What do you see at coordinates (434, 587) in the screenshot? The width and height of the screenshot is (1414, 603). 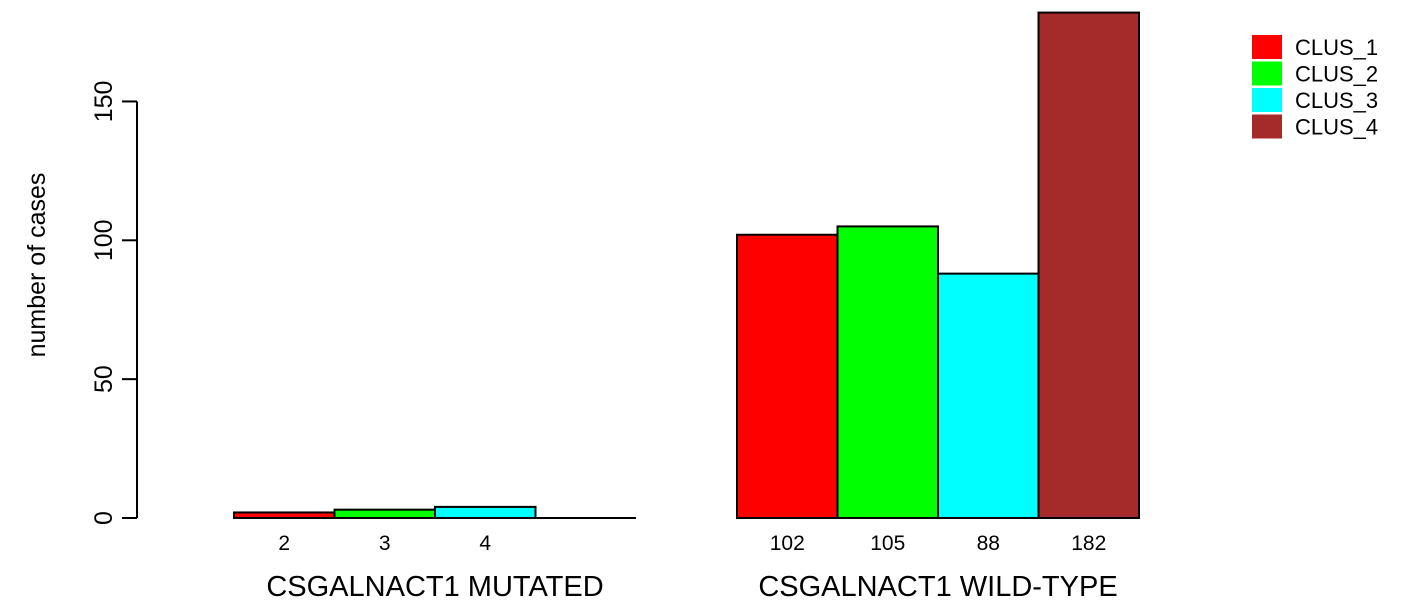 I see `group-label: CSGALNACT1 MUTATED` at bounding box center [434, 587].